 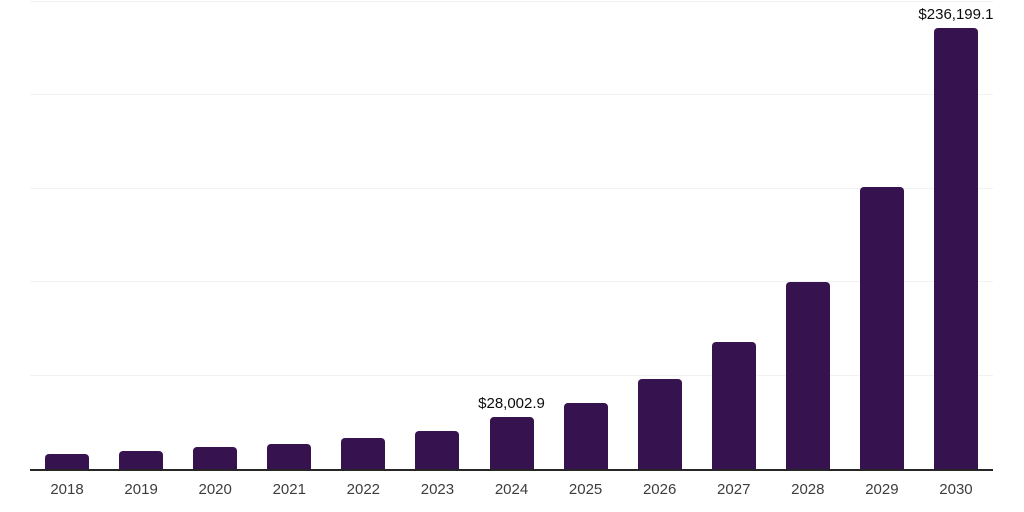 What do you see at coordinates (659, 489) in the screenshot?
I see `x-tick-label-2026: 2026` at bounding box center [659, 489].